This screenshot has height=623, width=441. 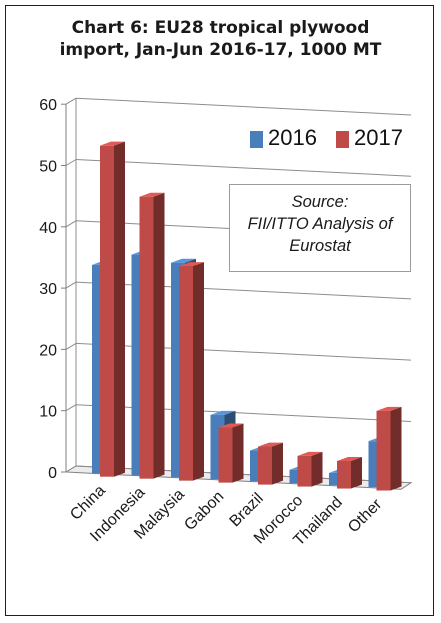 I want to click on bar-top-2017-other, so click(x=389, y=408).